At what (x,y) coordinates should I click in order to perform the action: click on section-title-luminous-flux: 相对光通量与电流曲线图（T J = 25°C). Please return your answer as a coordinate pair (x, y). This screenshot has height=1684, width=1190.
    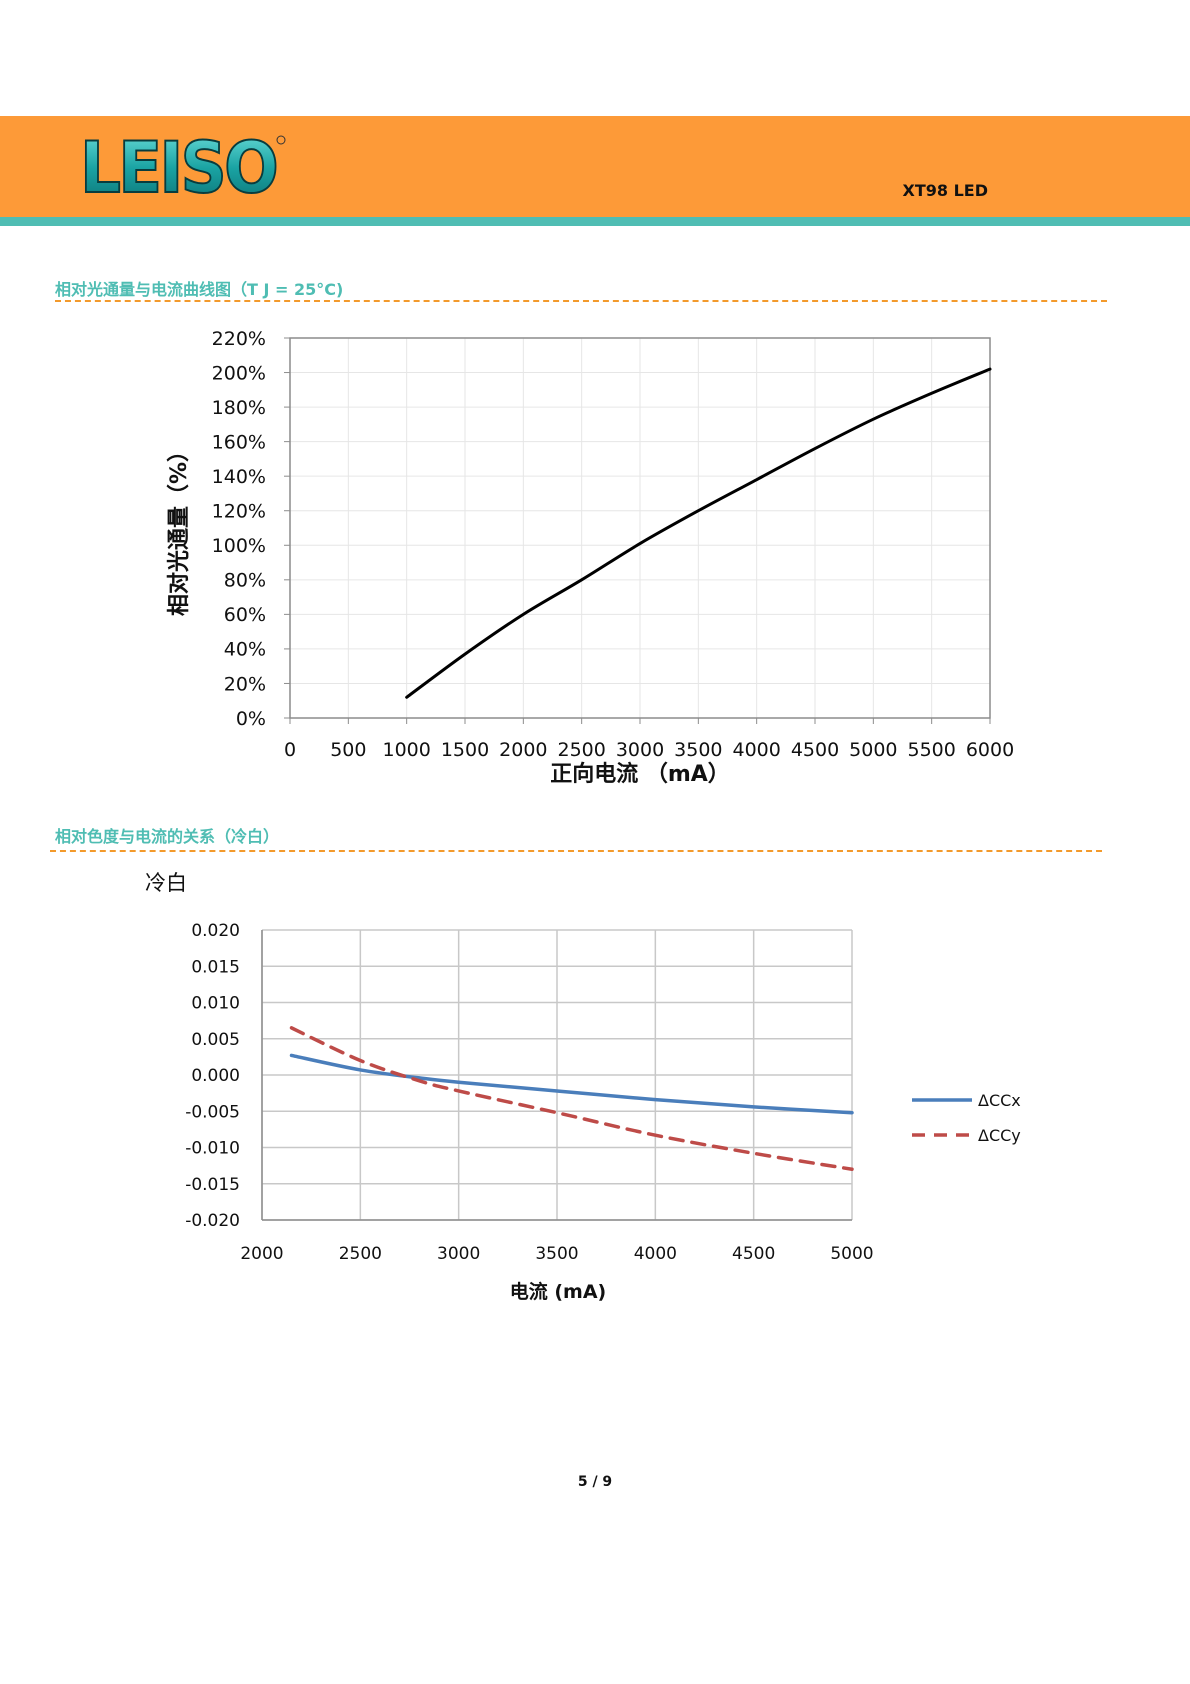
    Looking at the image, I should click on (199, 289).